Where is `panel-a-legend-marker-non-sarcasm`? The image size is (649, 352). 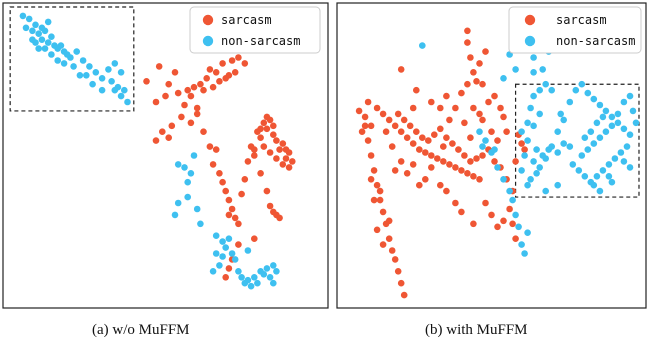
panel-a-legend-marker-non-sarcasm is located at coordinates (208, 41).